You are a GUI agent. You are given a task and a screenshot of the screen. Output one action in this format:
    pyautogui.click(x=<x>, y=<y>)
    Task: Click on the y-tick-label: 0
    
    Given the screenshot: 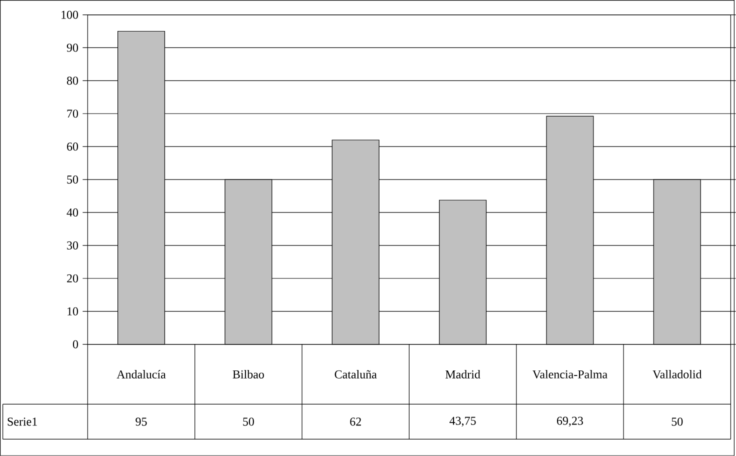 What is the action you would take?
    pyautogui.click(x=75, y=344)
    